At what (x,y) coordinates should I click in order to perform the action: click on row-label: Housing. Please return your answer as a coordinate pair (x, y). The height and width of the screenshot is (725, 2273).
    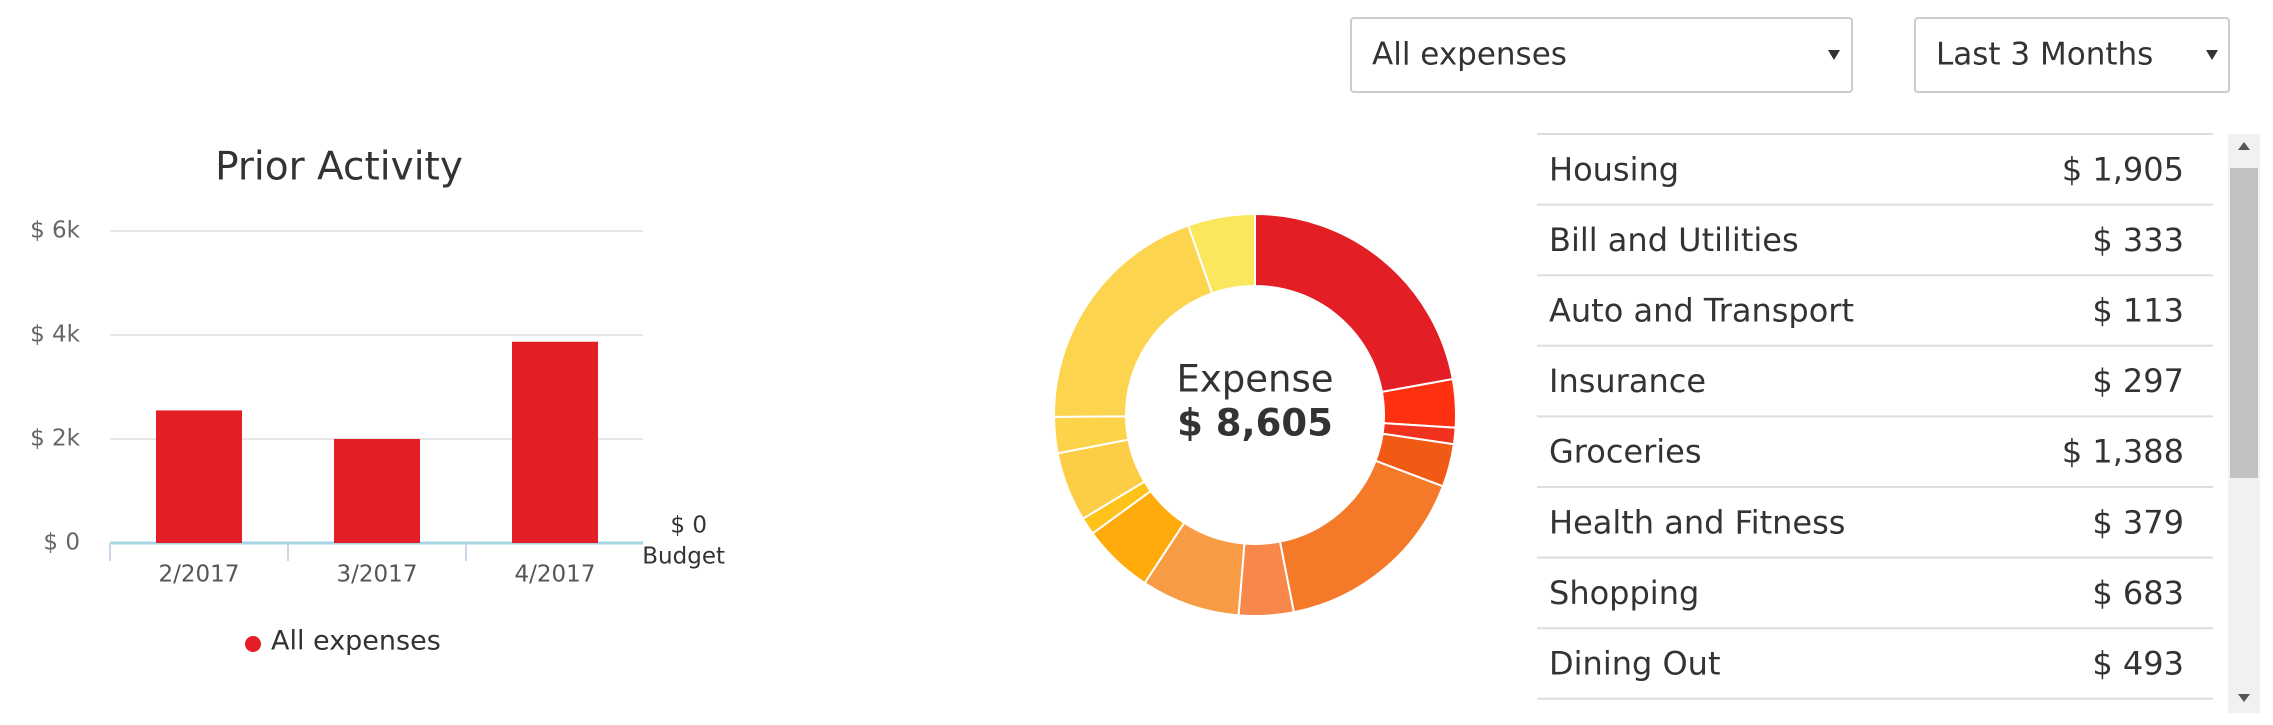
    Looking at the image, I should click on (1614, 169).